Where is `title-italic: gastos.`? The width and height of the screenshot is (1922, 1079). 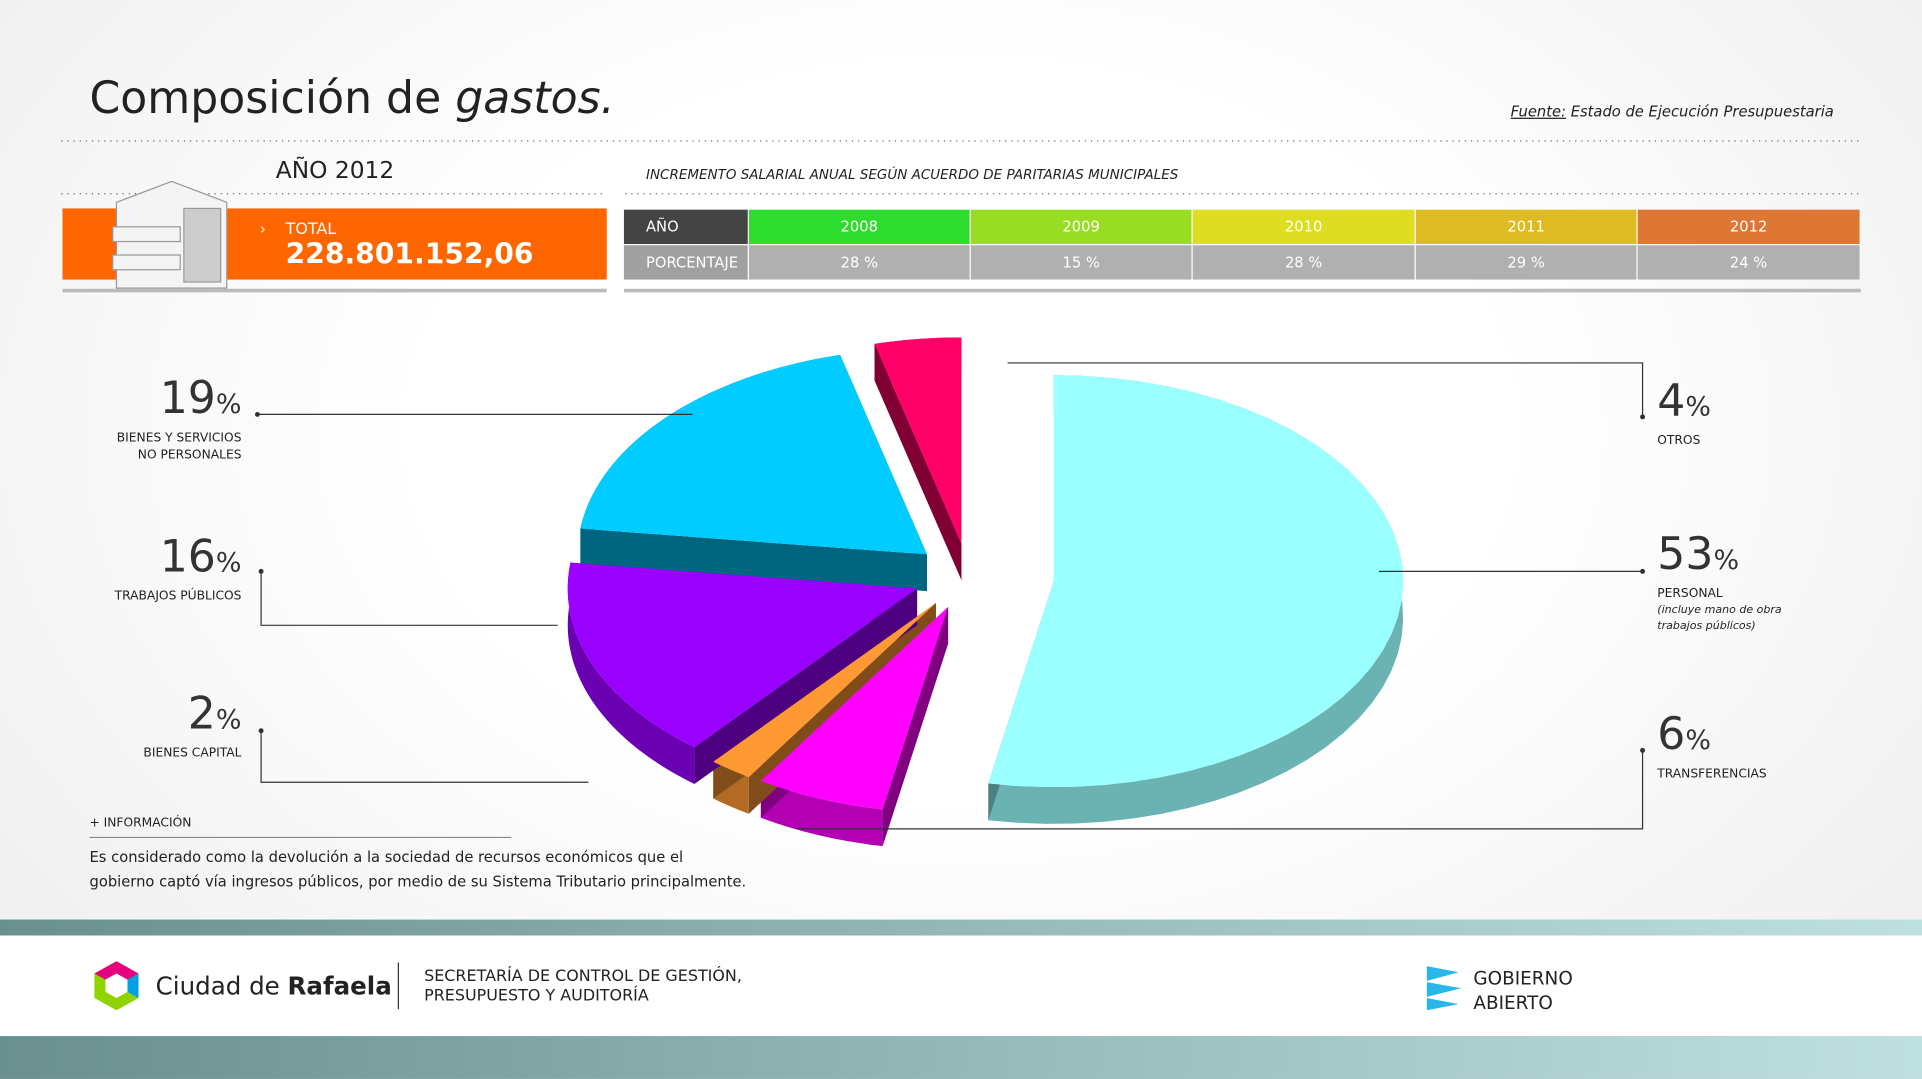
title-italic: gastos. is located at coordinates (535, 98).